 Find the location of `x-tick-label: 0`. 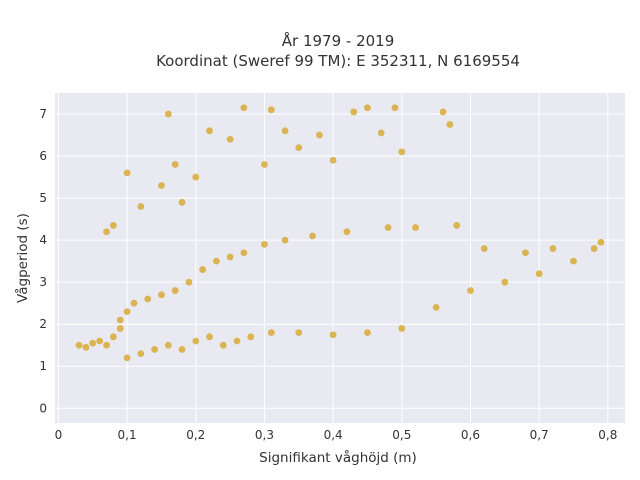

x-tick-label: 0 is located at coordinates (59, 435).